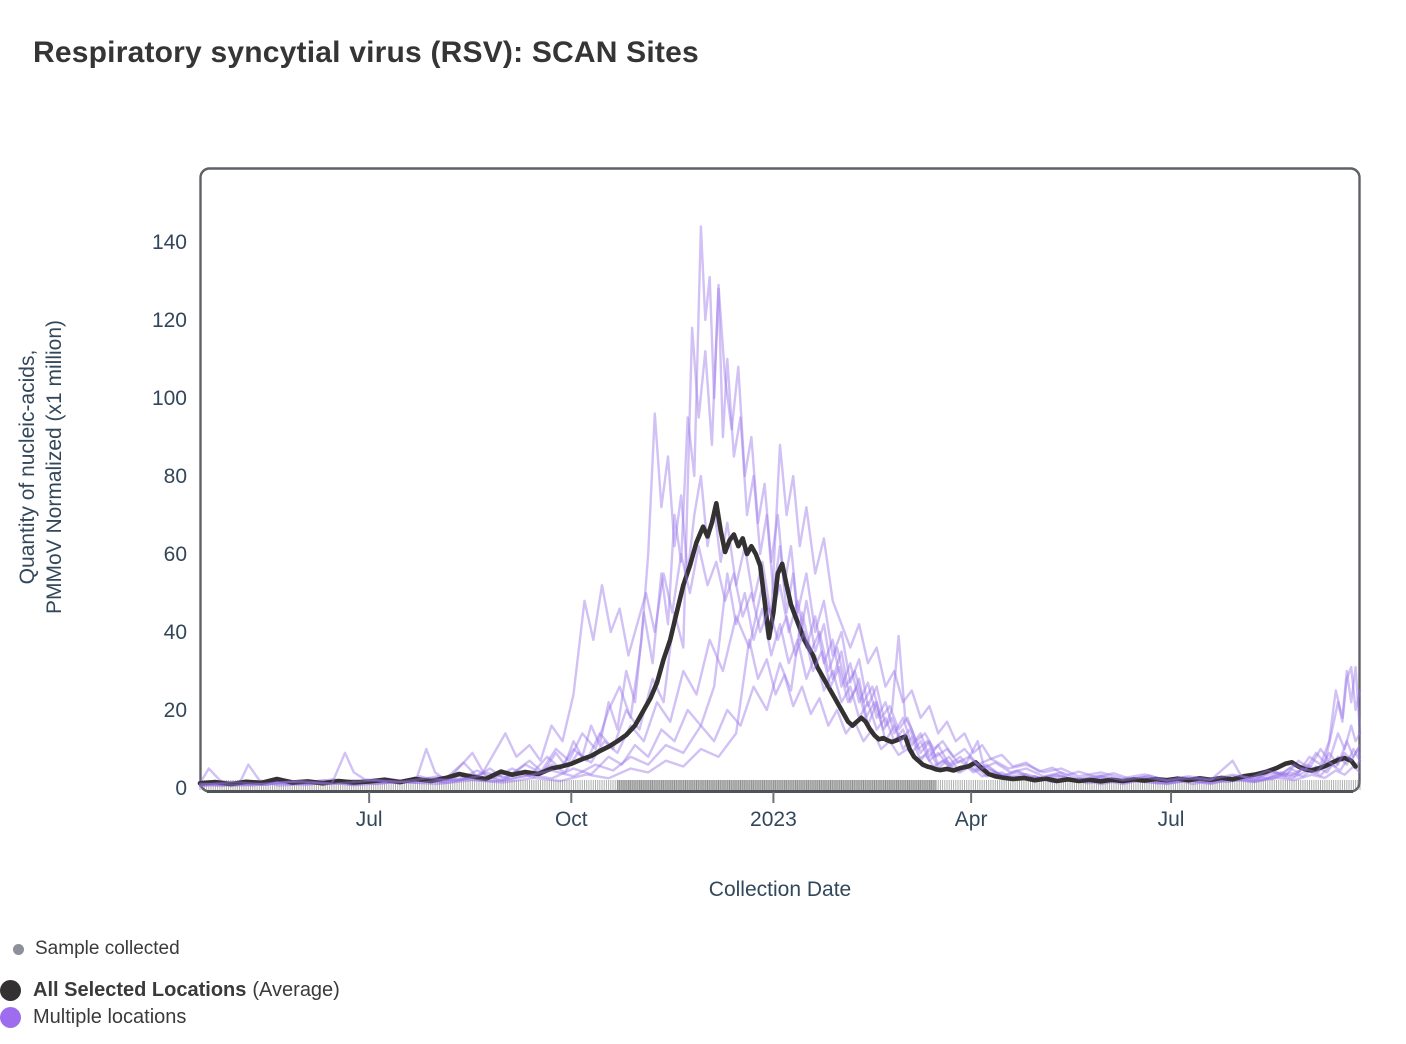 This screenshot has height=1044, width=1406. Describe the element at coordinates (571, 819) in the screenshot. I see `x-tick-label: Oct` at that location.